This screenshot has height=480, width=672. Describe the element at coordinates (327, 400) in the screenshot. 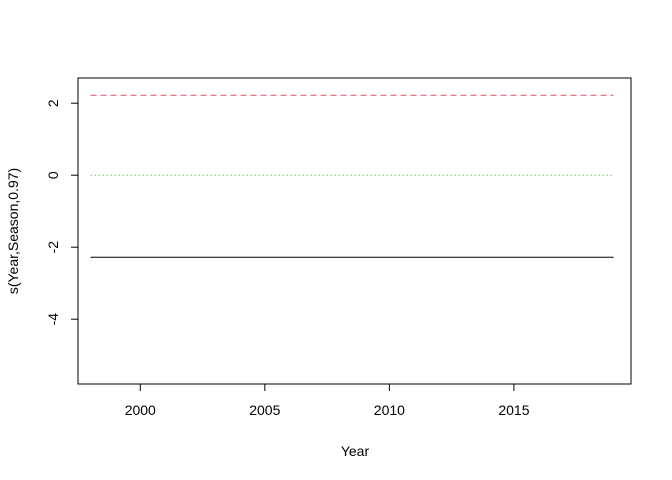

I see `x-axis: 2000 2005 2010 2015` at that location.